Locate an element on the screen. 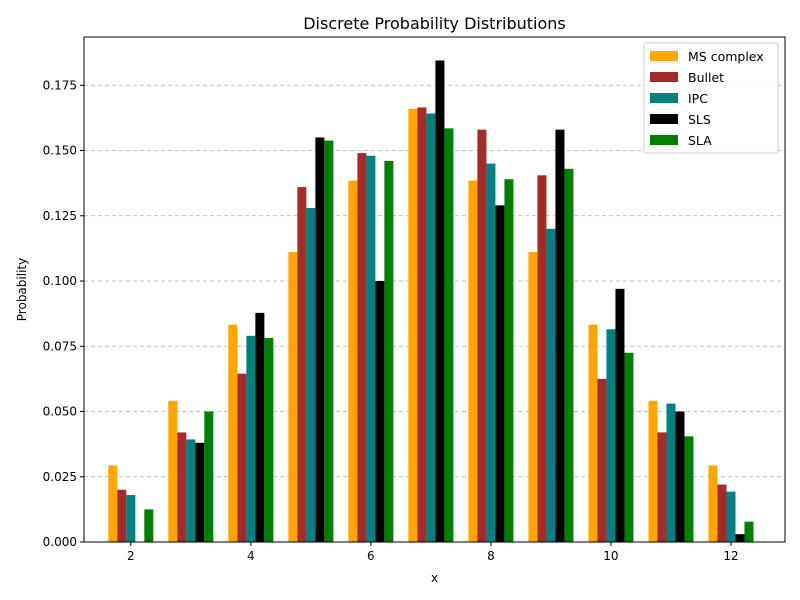  bar-sls-x9 is located at coordinates (560, 336).